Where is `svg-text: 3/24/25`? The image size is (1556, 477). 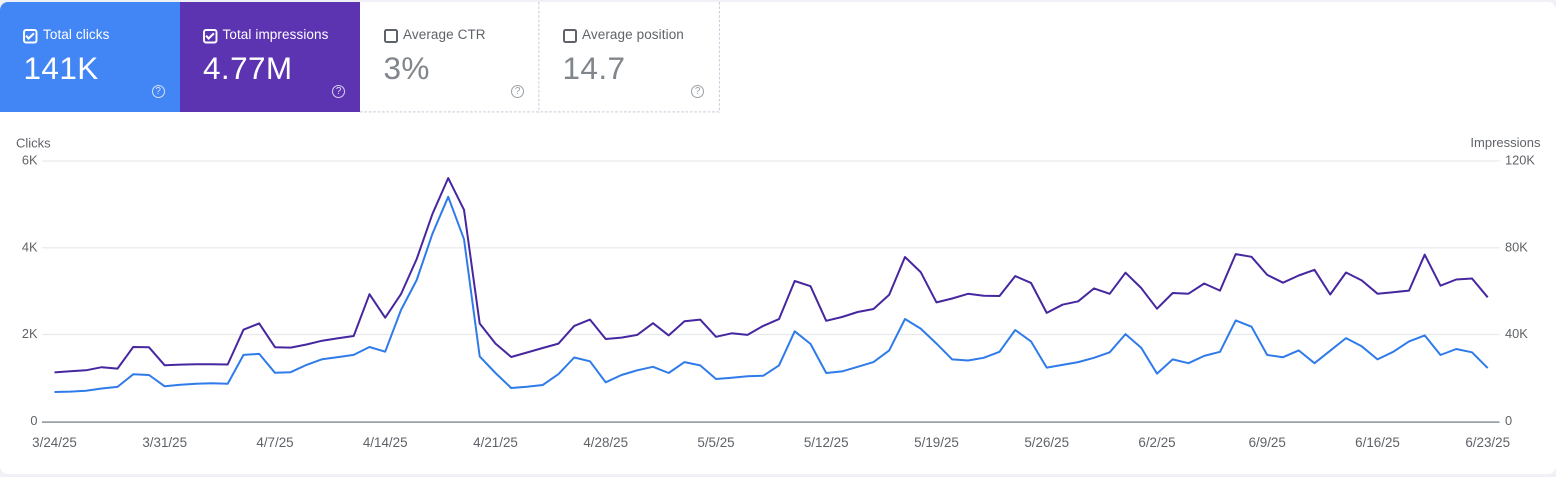
svg-text: 3/24/25 is located at coordinates (54, 442).